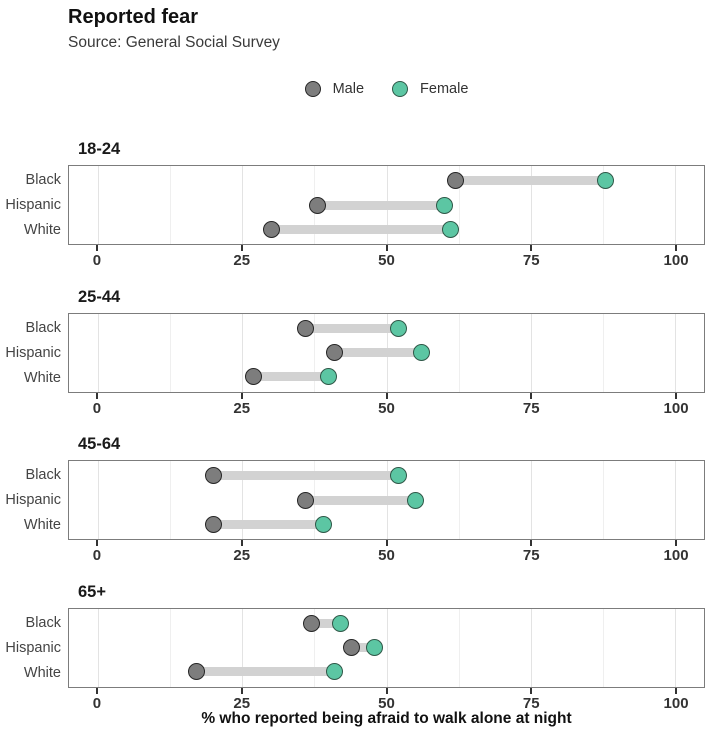  I want to click on female-key-dot-icon, so click(400, 89).